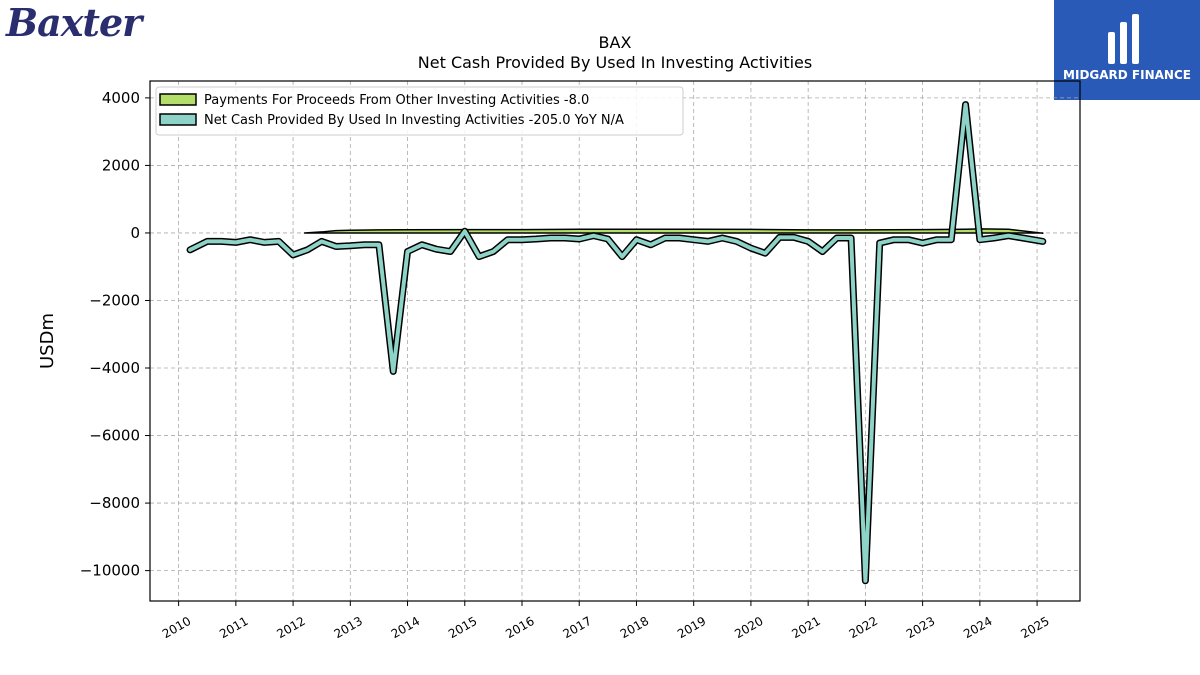 The height and width of the screenshot is (675, 1200). I want to click on x-tick-label: 2018, so click(634, 627).